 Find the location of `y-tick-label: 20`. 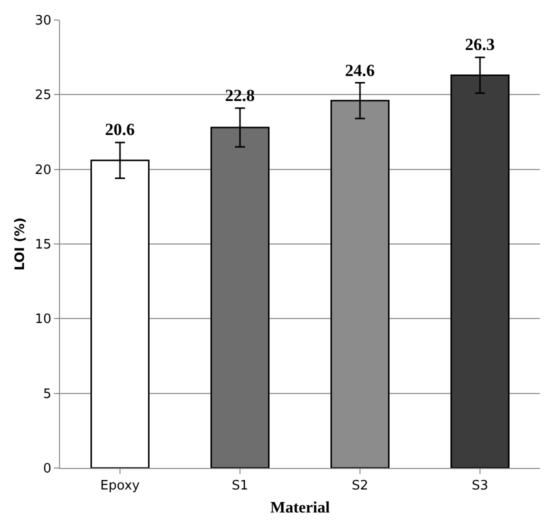

y-tick-label: 20 is located at coordinates (43, 170).